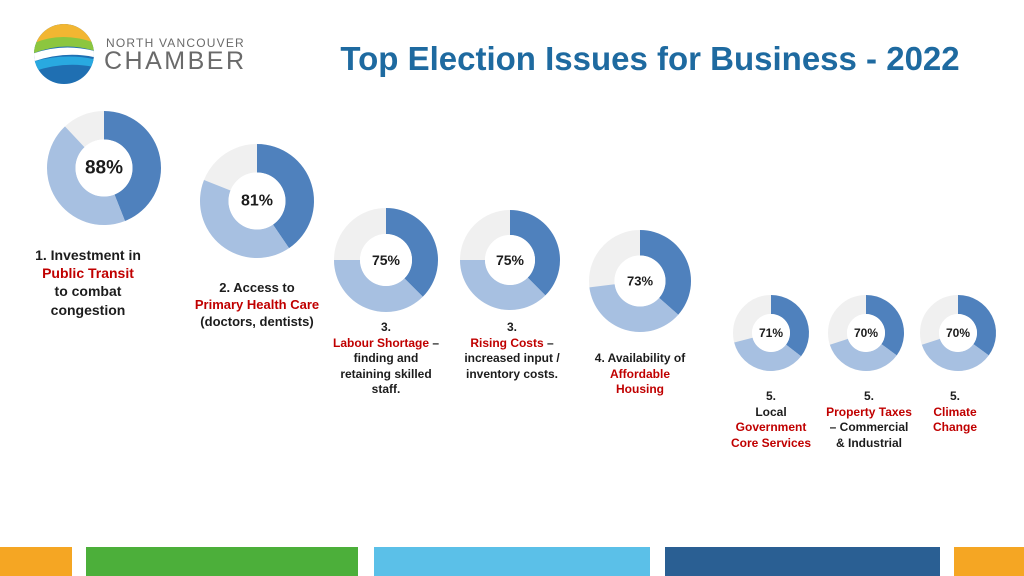 The height and width of the screenshot is (576, 1024). I want to click on chamber-logo: NORTH VANCOUVER CHAMBER, so click(138, 54).